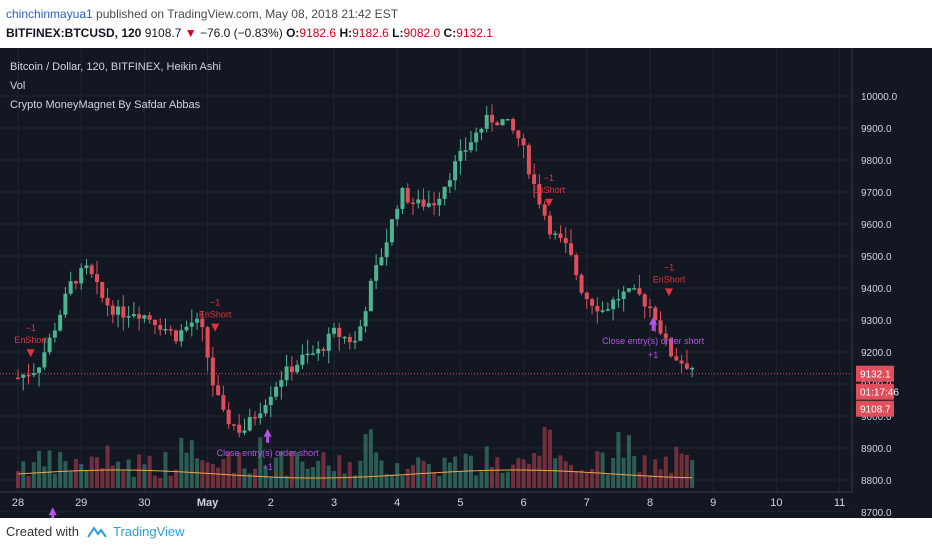  I want to click on price-label: 9108.7, so click(875, 410).